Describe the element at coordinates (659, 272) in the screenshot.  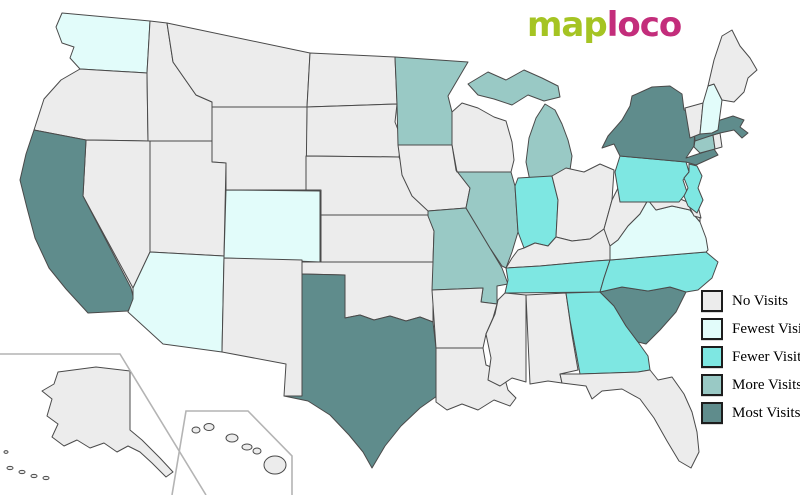
I see `state-north-carolina` at that location.